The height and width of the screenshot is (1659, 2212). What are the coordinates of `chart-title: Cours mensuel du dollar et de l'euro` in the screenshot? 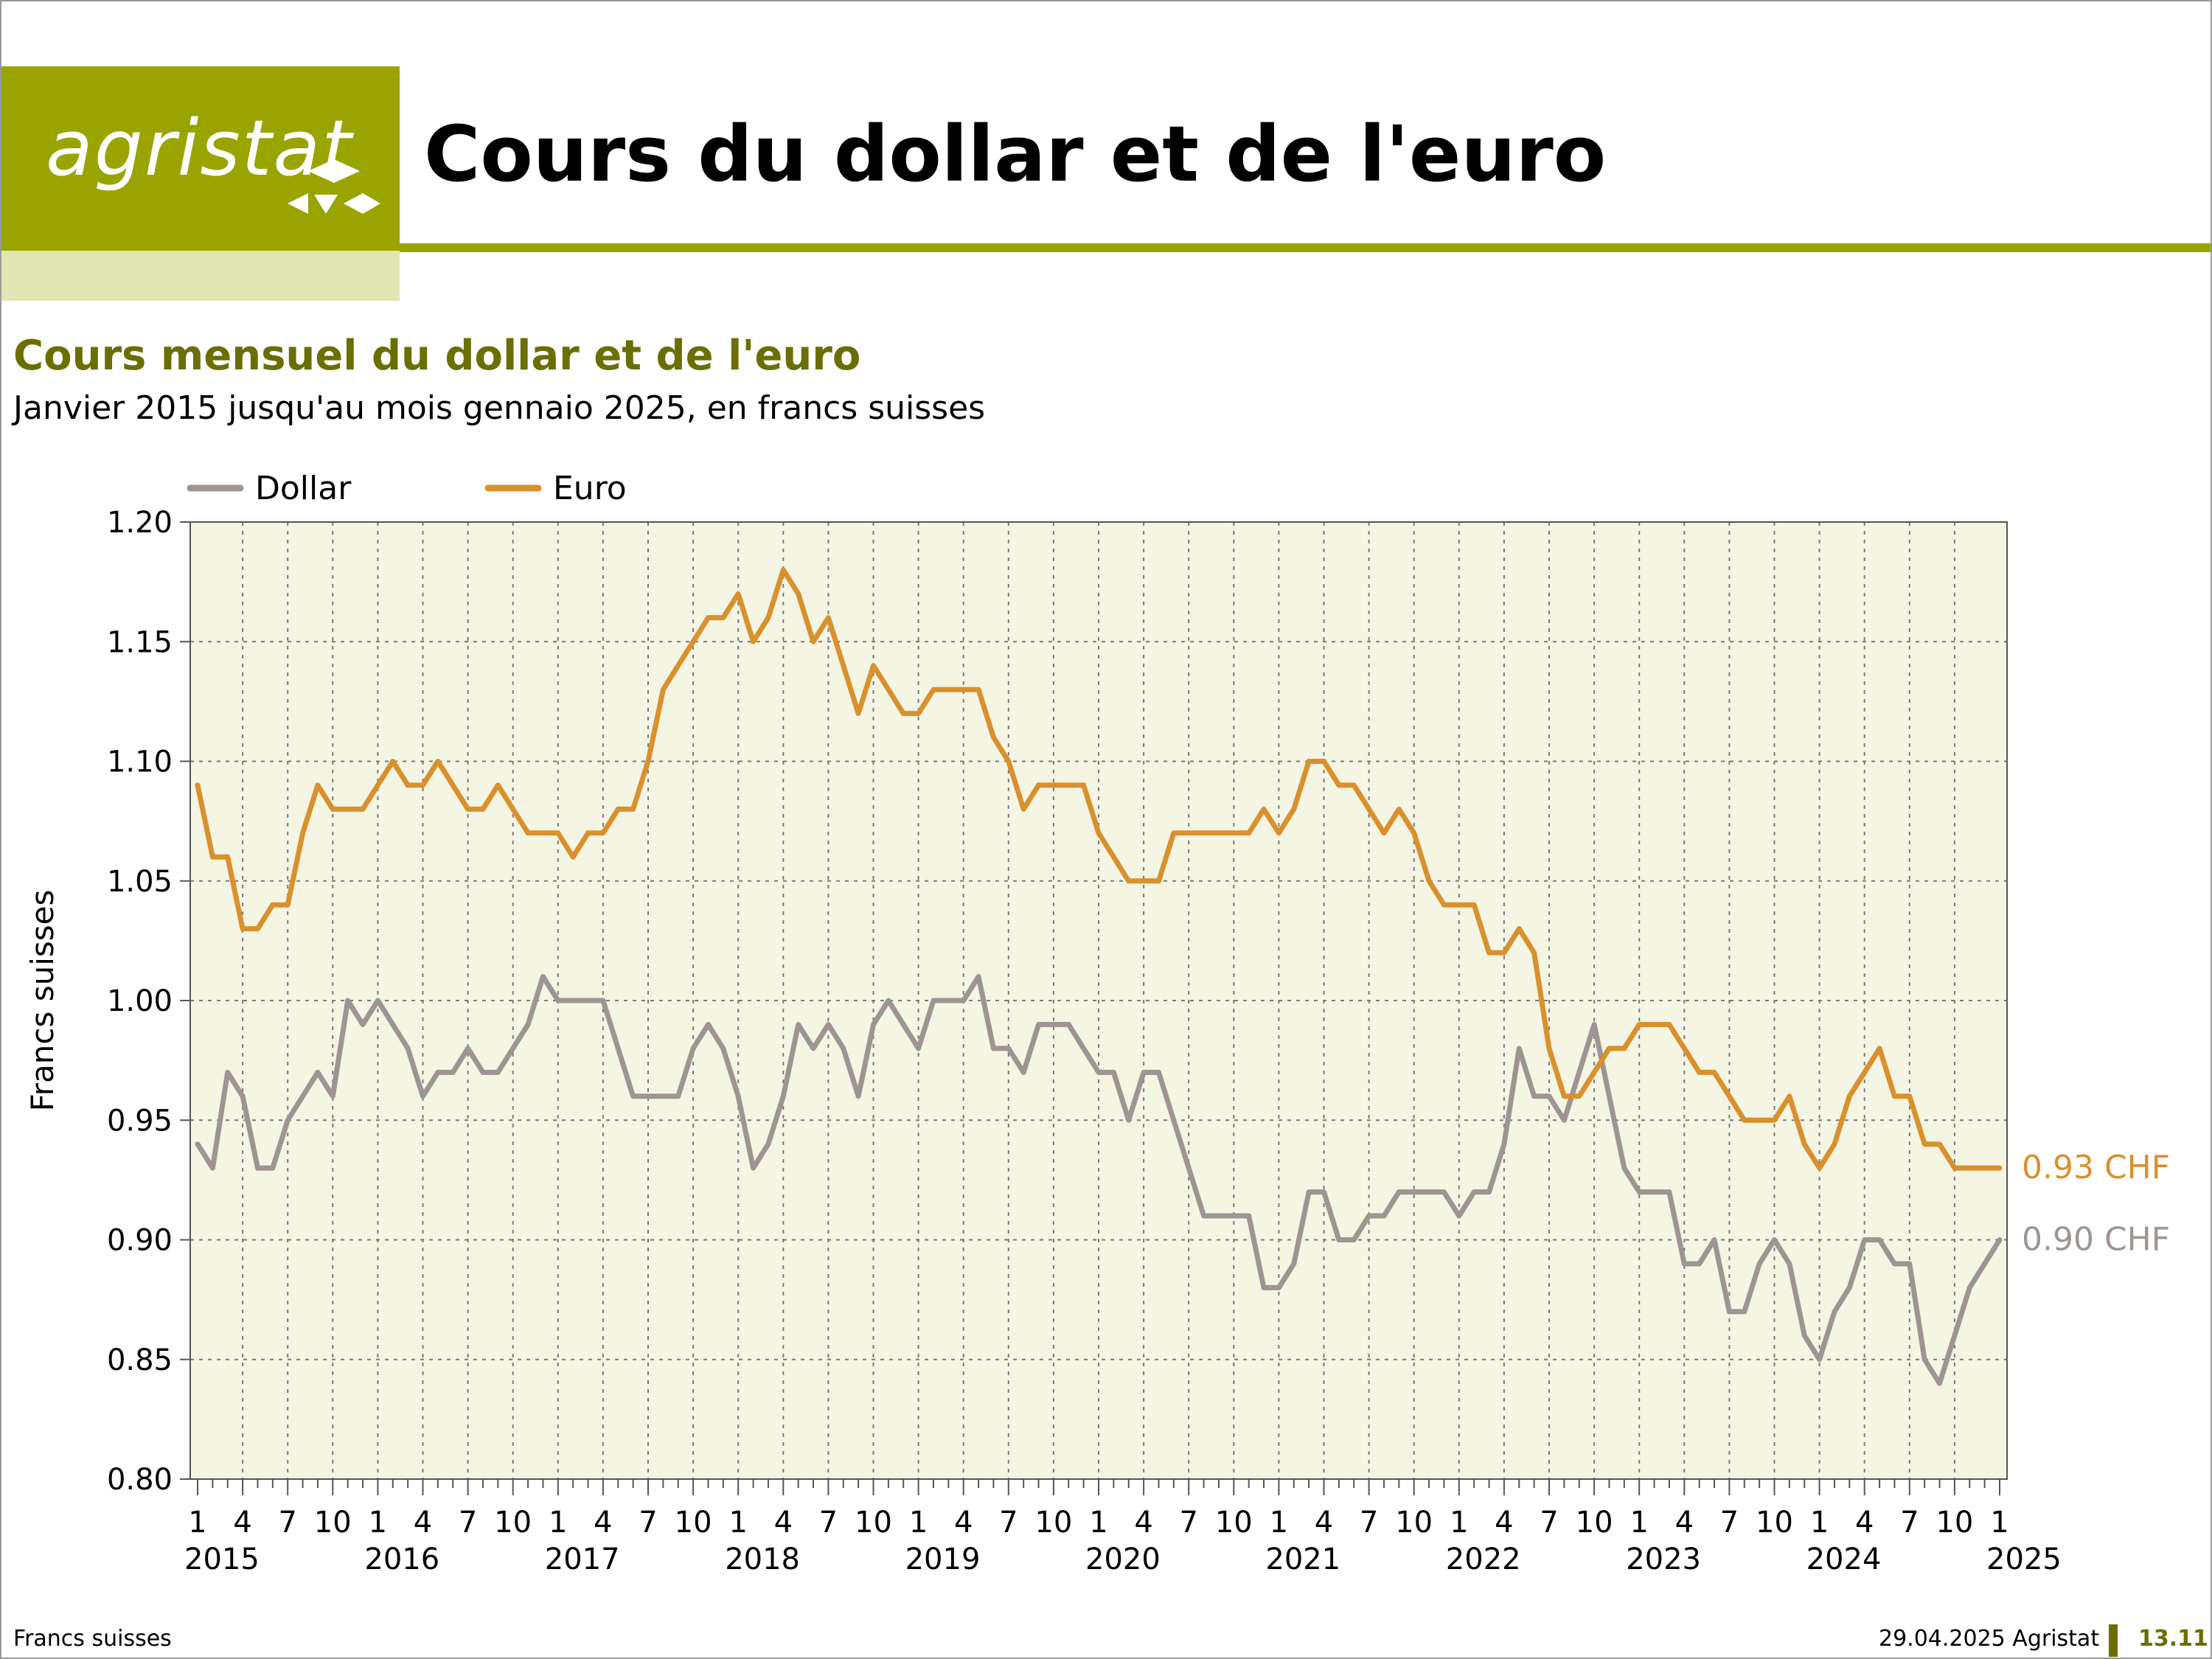 It's located at (437, 356).